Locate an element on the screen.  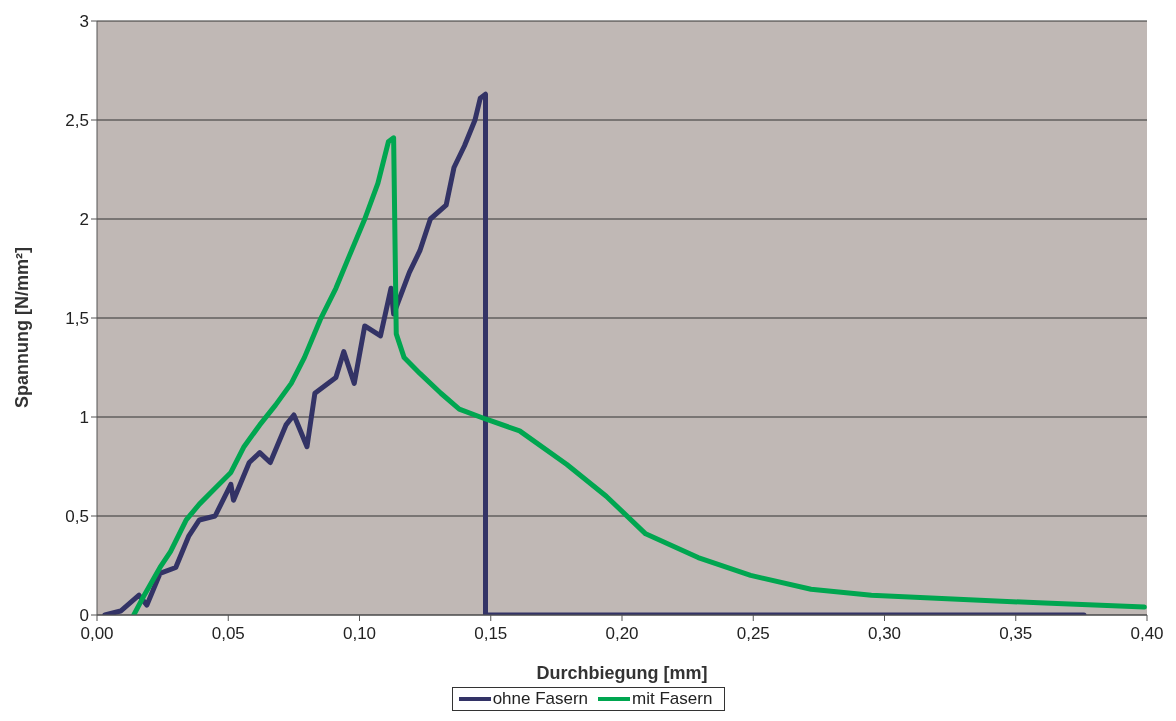
y-tick-label: 1,5 is located at coordinates (77, 319).